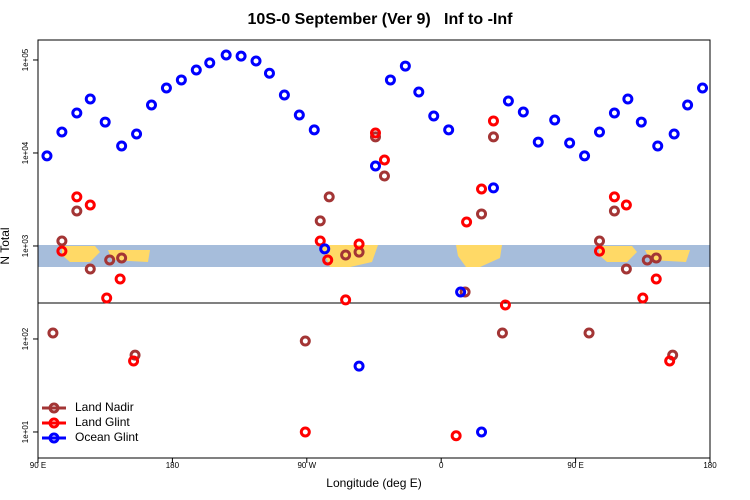 The image size is (750, 500). I want to click on x-axis-label: Longitude (deg E), so click(373, 483).